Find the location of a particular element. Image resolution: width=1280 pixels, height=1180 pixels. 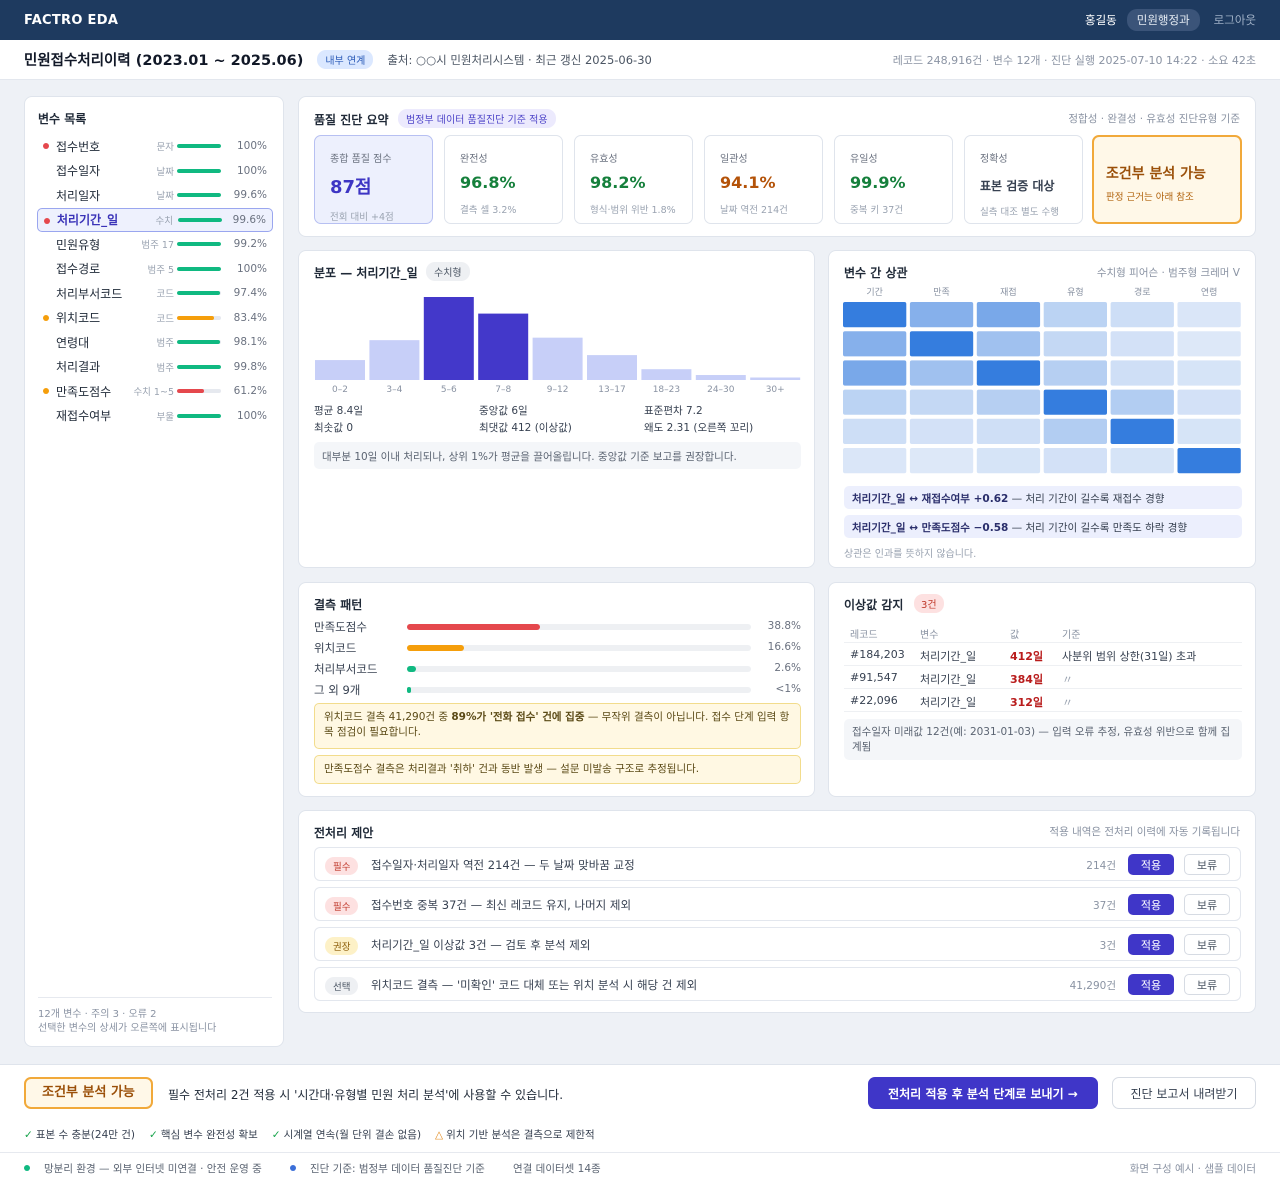

metric-card: 일관성 94.1% 날짜 역전 214건 is located at coordinates (763, 179).